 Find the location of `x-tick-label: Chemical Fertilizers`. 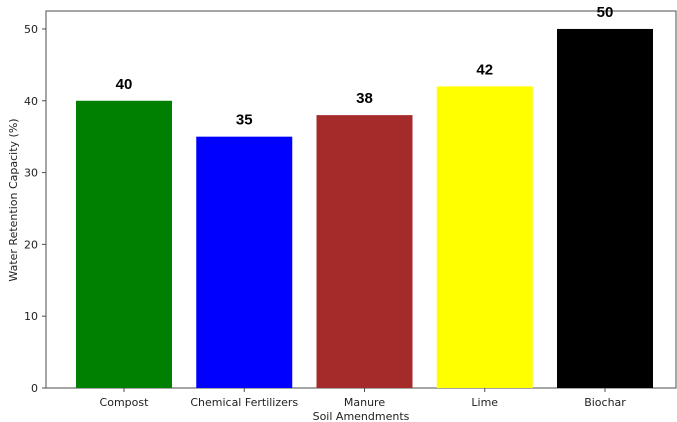

x-tick-label: Chemical Fertilizers is located at coordinates (244, 402).